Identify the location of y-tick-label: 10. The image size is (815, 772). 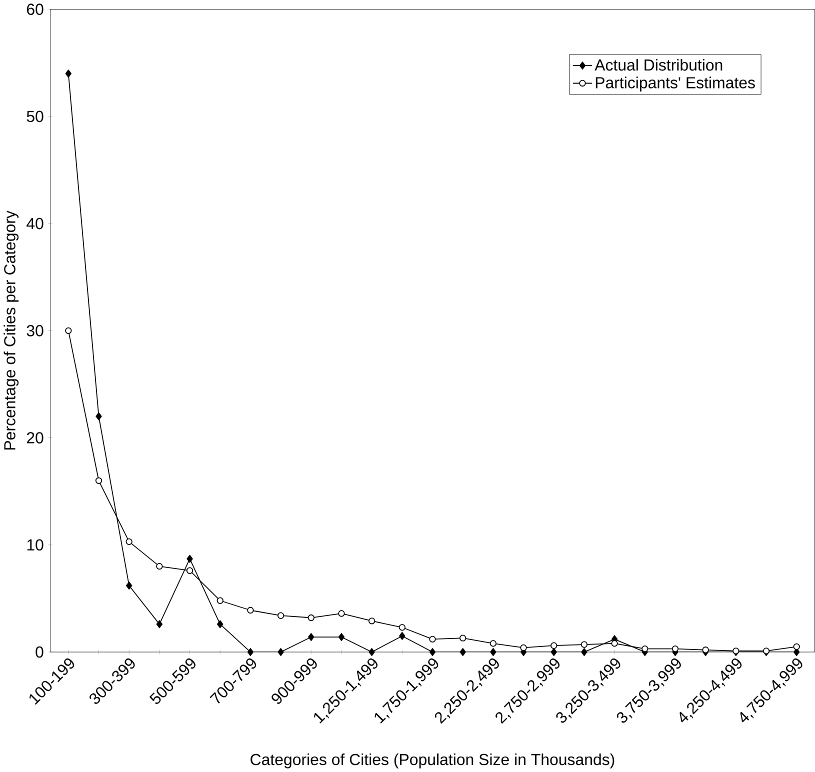
(35, 545).